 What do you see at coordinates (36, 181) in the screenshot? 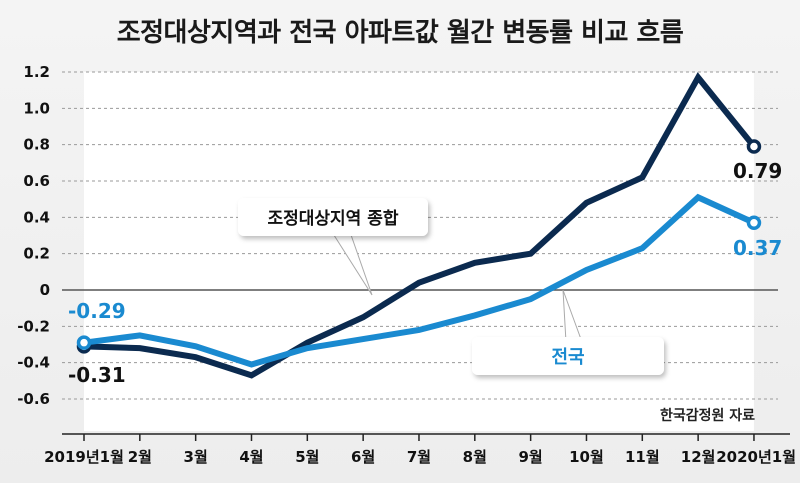
I see `y-tick-label: 0.6` at bounding box center [36, 181].